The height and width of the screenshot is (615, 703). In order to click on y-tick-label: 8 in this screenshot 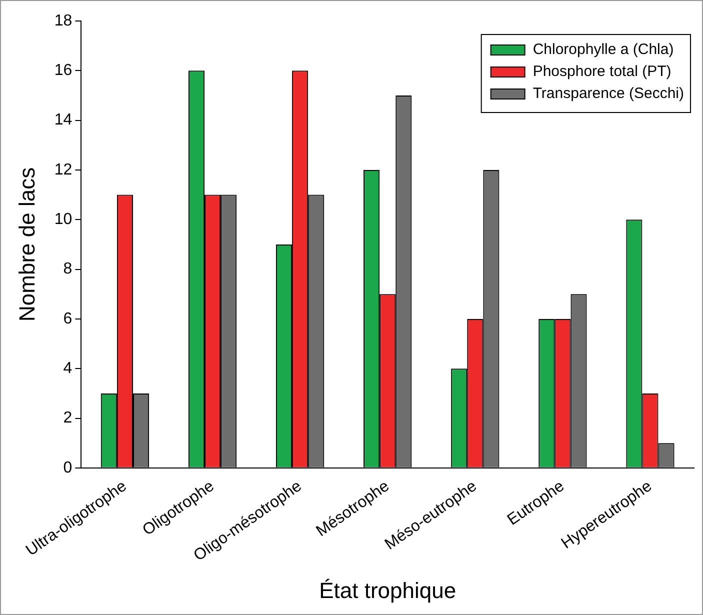, I will do `click(67, 269)`.